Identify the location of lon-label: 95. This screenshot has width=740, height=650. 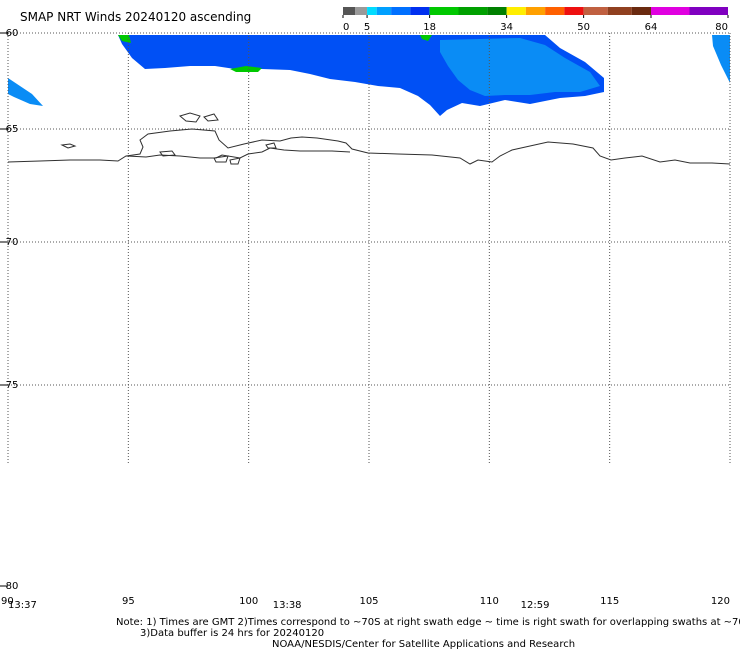
(128, 601).